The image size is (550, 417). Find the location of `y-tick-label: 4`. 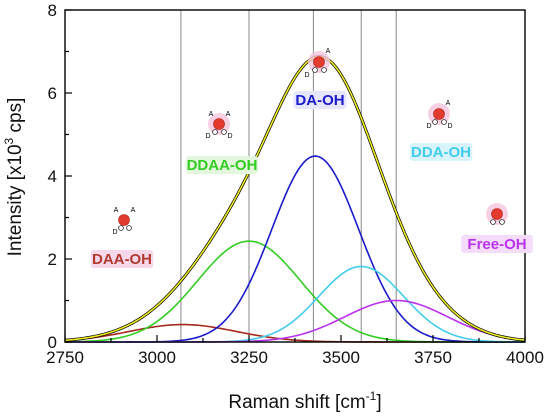

y-tick-label: 4 is located at coordinates (52, 176).